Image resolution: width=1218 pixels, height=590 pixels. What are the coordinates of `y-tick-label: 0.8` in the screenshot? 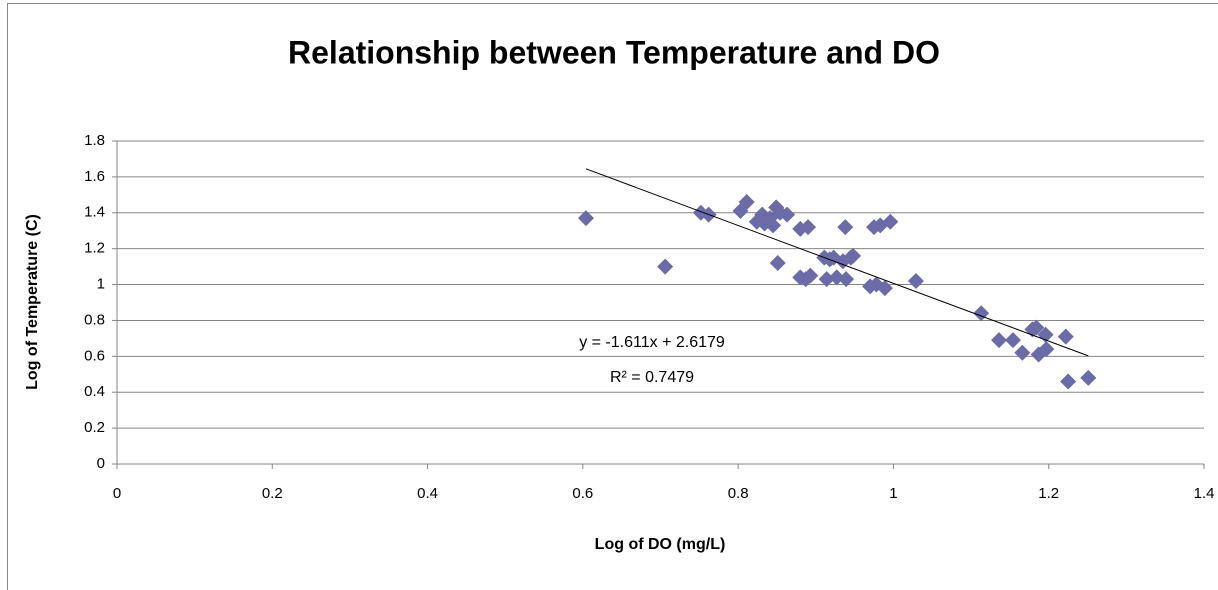 It's located at (94, 319).